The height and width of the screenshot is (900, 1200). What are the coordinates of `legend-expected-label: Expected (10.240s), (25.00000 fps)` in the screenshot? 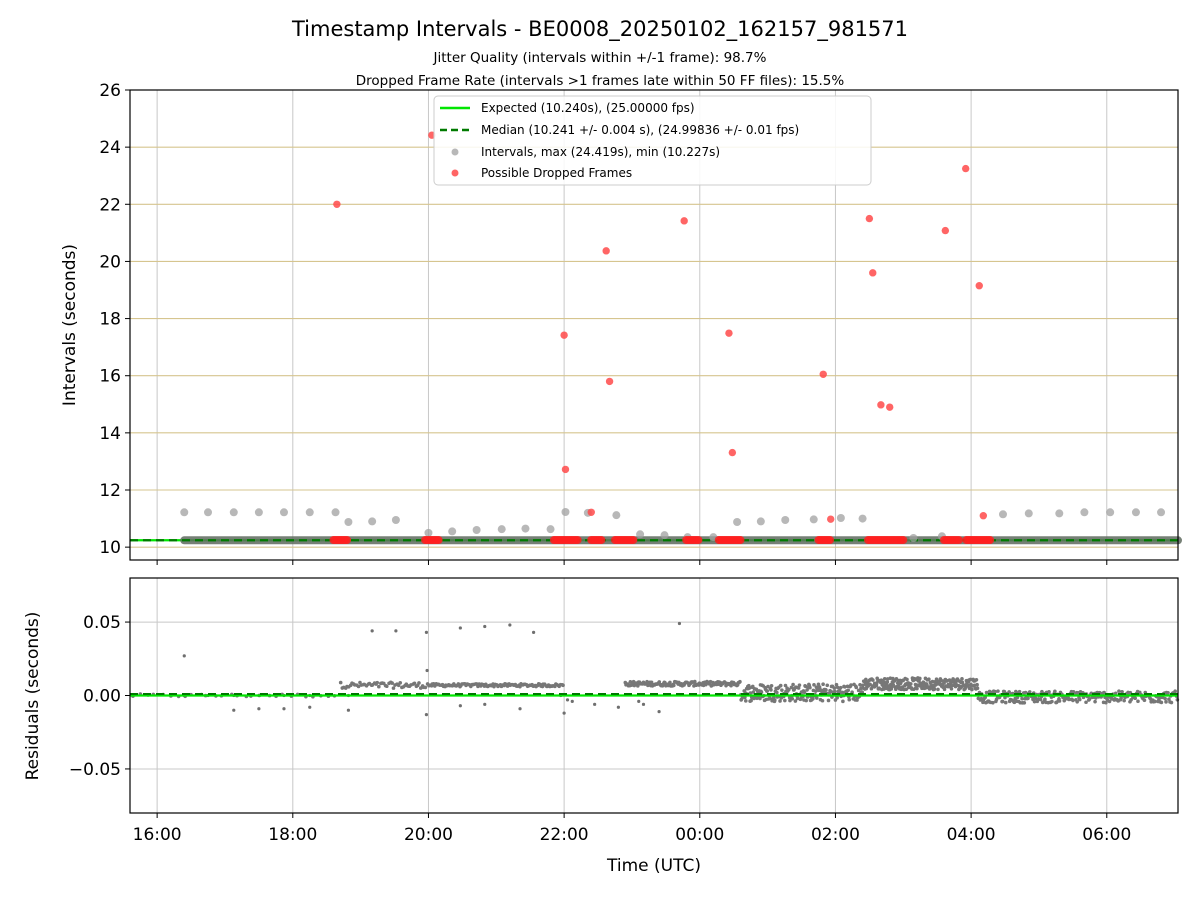 It's located at (588, 108).